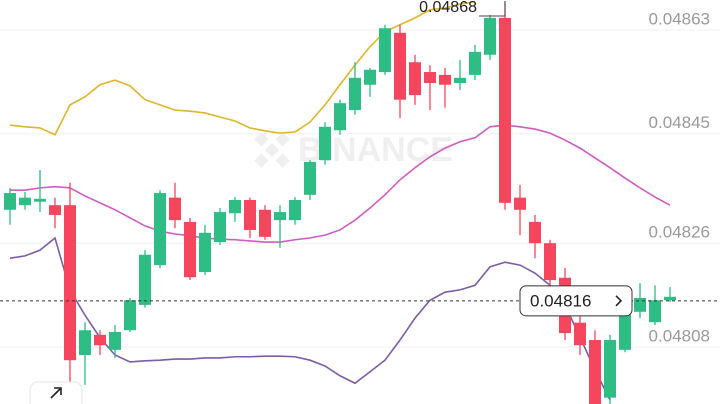  I want to click on watermark: BINANCE, so click(353, 150).